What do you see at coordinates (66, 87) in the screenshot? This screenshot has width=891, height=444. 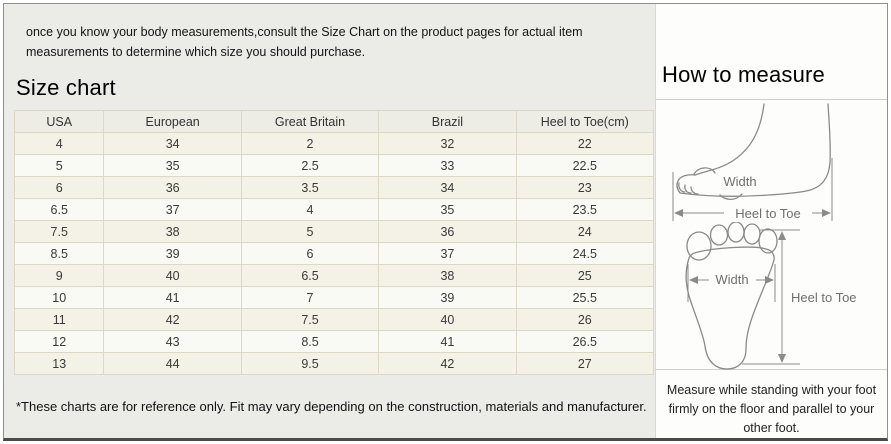 I see `size-chart-title: Size chart` at bounding box center [66, 87].